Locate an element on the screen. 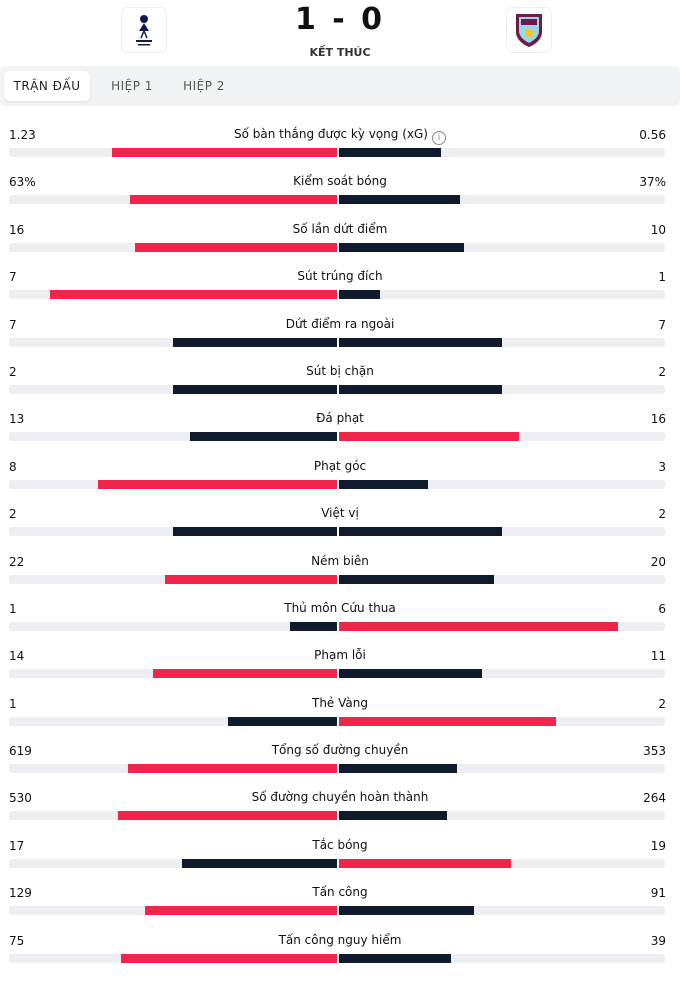 The width and height of the screenshot is (680, 982). stat-row: 619 Tổng số đường chuyền 353 is located at coordinates (340, 763).